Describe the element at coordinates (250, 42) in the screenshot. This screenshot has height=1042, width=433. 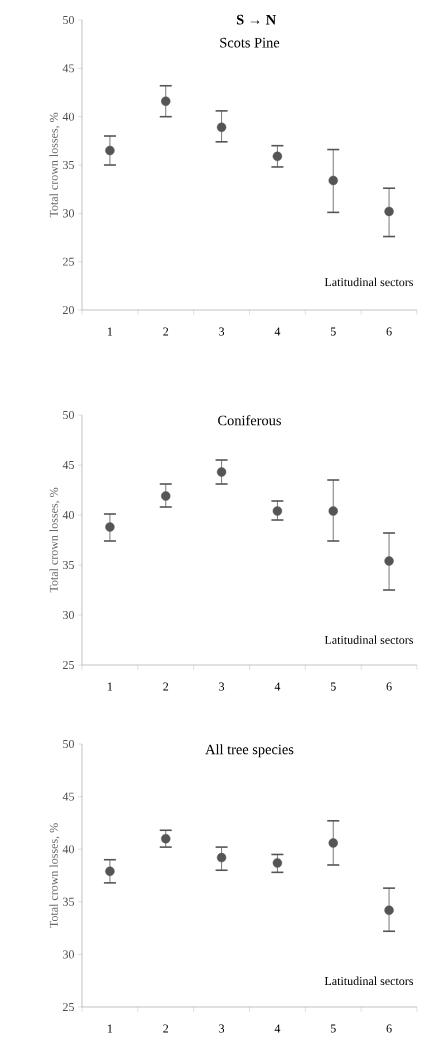
I see `text: Scots Pine` at that location.